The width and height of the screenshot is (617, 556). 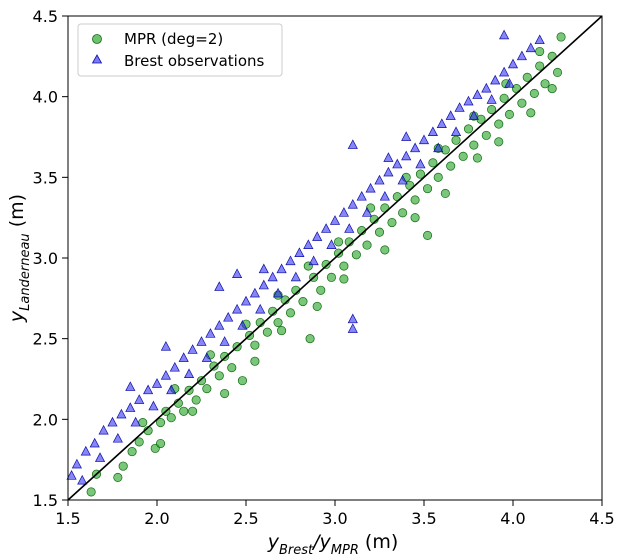 I want to click on legend: MPR (deg=2) Brest observations, so click(x=180, y=50).